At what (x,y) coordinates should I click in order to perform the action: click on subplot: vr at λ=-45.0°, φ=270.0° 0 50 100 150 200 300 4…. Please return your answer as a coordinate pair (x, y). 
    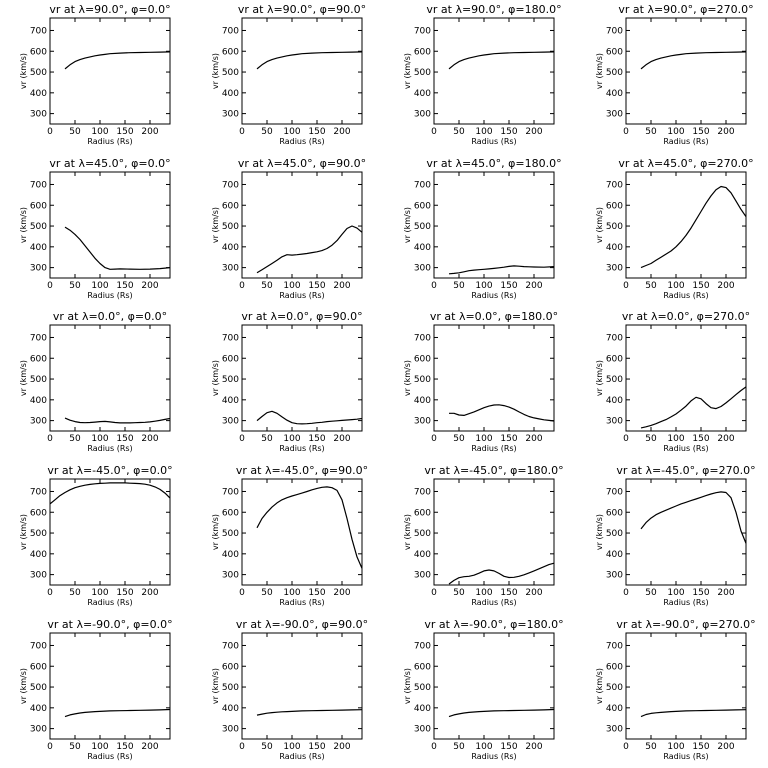
    Looking at the image, I should click on (675, 535).